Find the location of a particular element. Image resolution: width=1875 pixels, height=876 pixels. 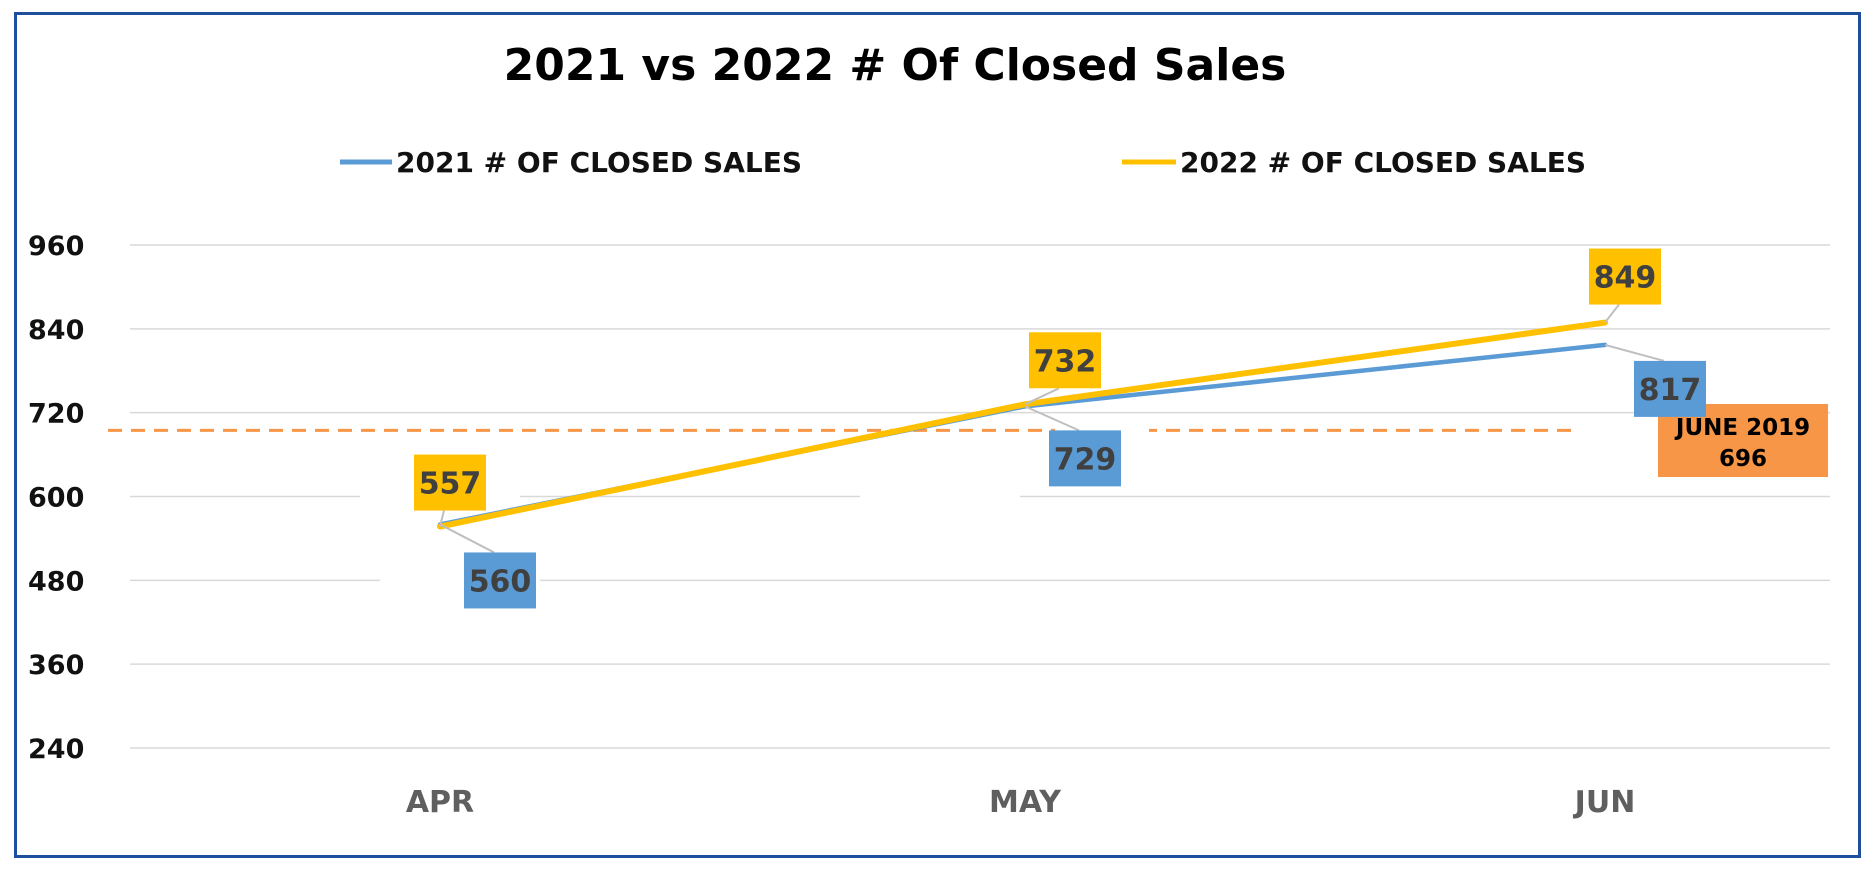

y-axis-ticks: 240 360 480 600 720 840 960 is located at coordinates (56, 498).